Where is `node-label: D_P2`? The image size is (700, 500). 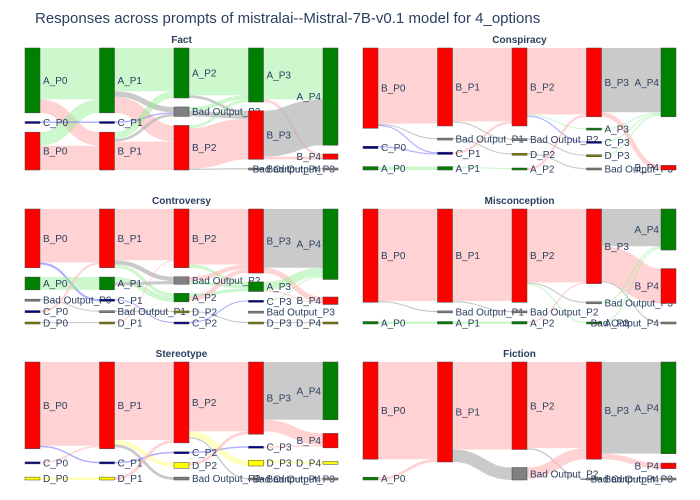
node-label: D_P2 is located at coordinates (542, 155).